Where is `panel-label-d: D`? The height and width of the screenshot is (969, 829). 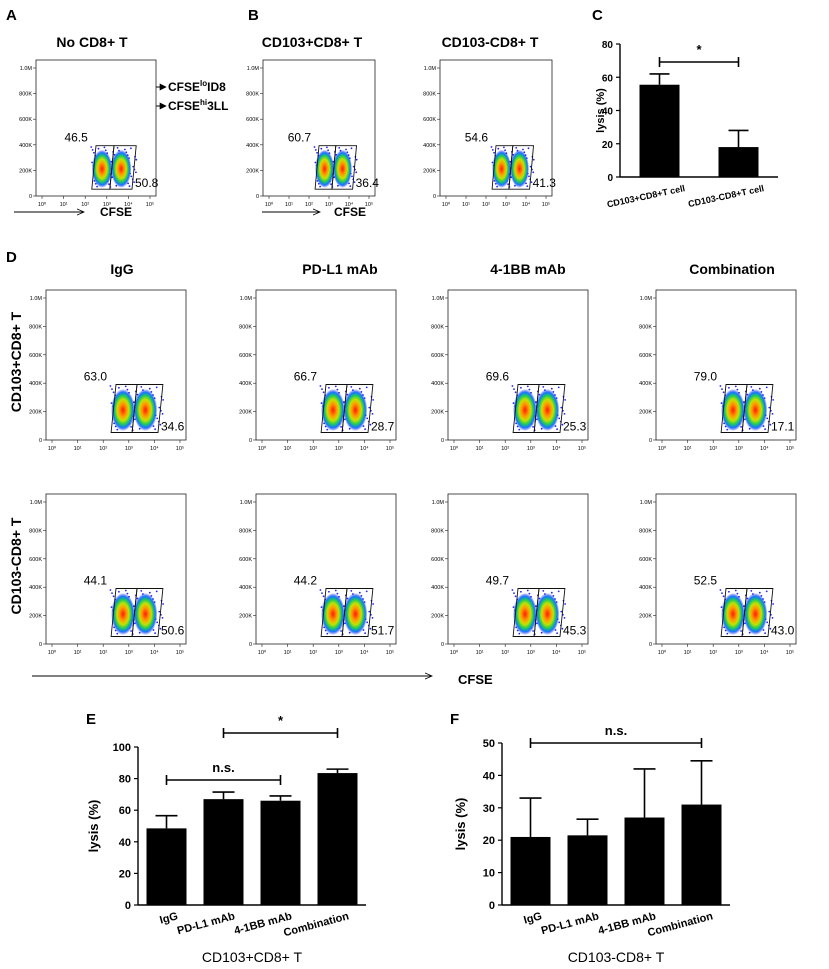
panel-label-d: D is located at coordinates (11, 257).